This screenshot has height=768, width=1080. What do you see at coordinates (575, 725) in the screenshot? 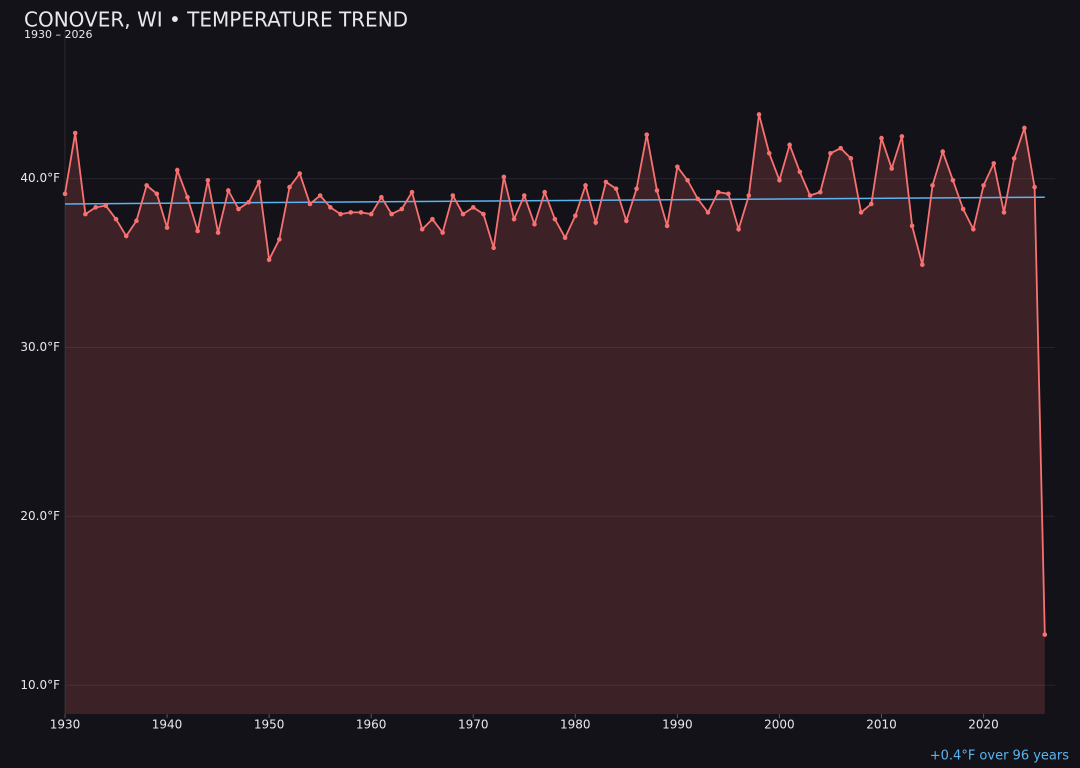
I see `x-tick-label: 1980` at bounding box center [575, 725].